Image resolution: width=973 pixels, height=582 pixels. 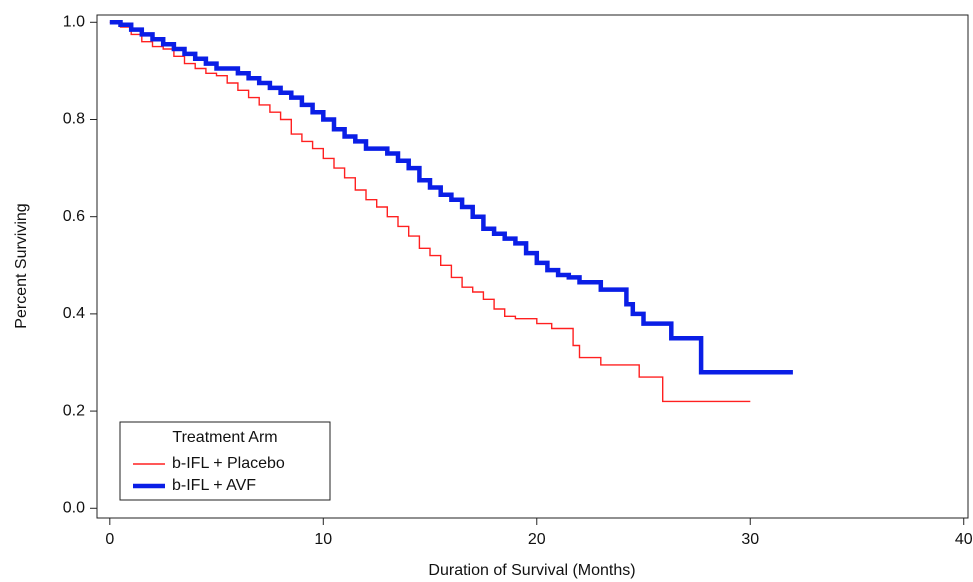 What do you see at coordinates (21, 265) in the screenshot?
I see `y-axis-label: Percent Surviving` at bounding box center [21, 265].